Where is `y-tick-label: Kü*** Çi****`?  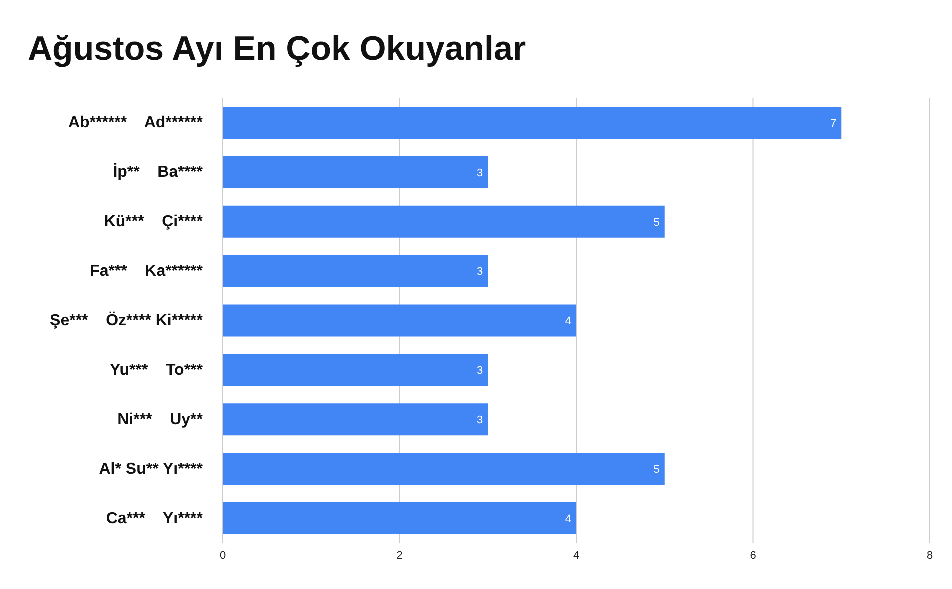
y-tick-label: Kü*** Çi**** is located at coordinates (154, 222).